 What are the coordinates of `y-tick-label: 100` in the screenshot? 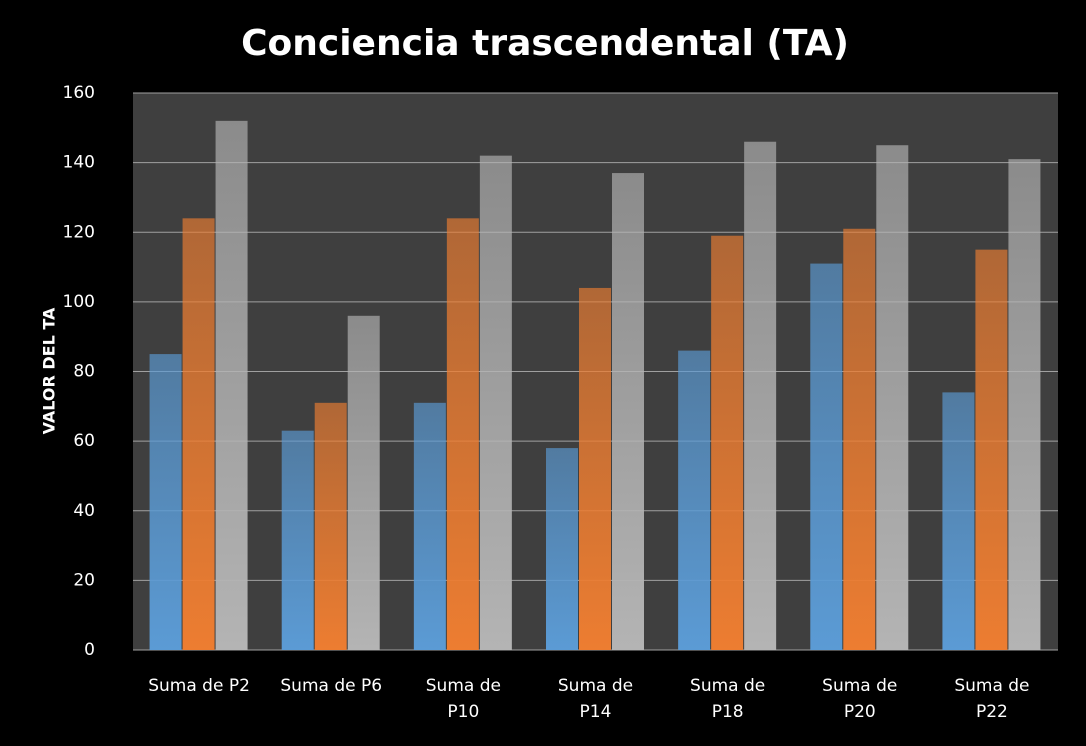 It's located at (79, 302).